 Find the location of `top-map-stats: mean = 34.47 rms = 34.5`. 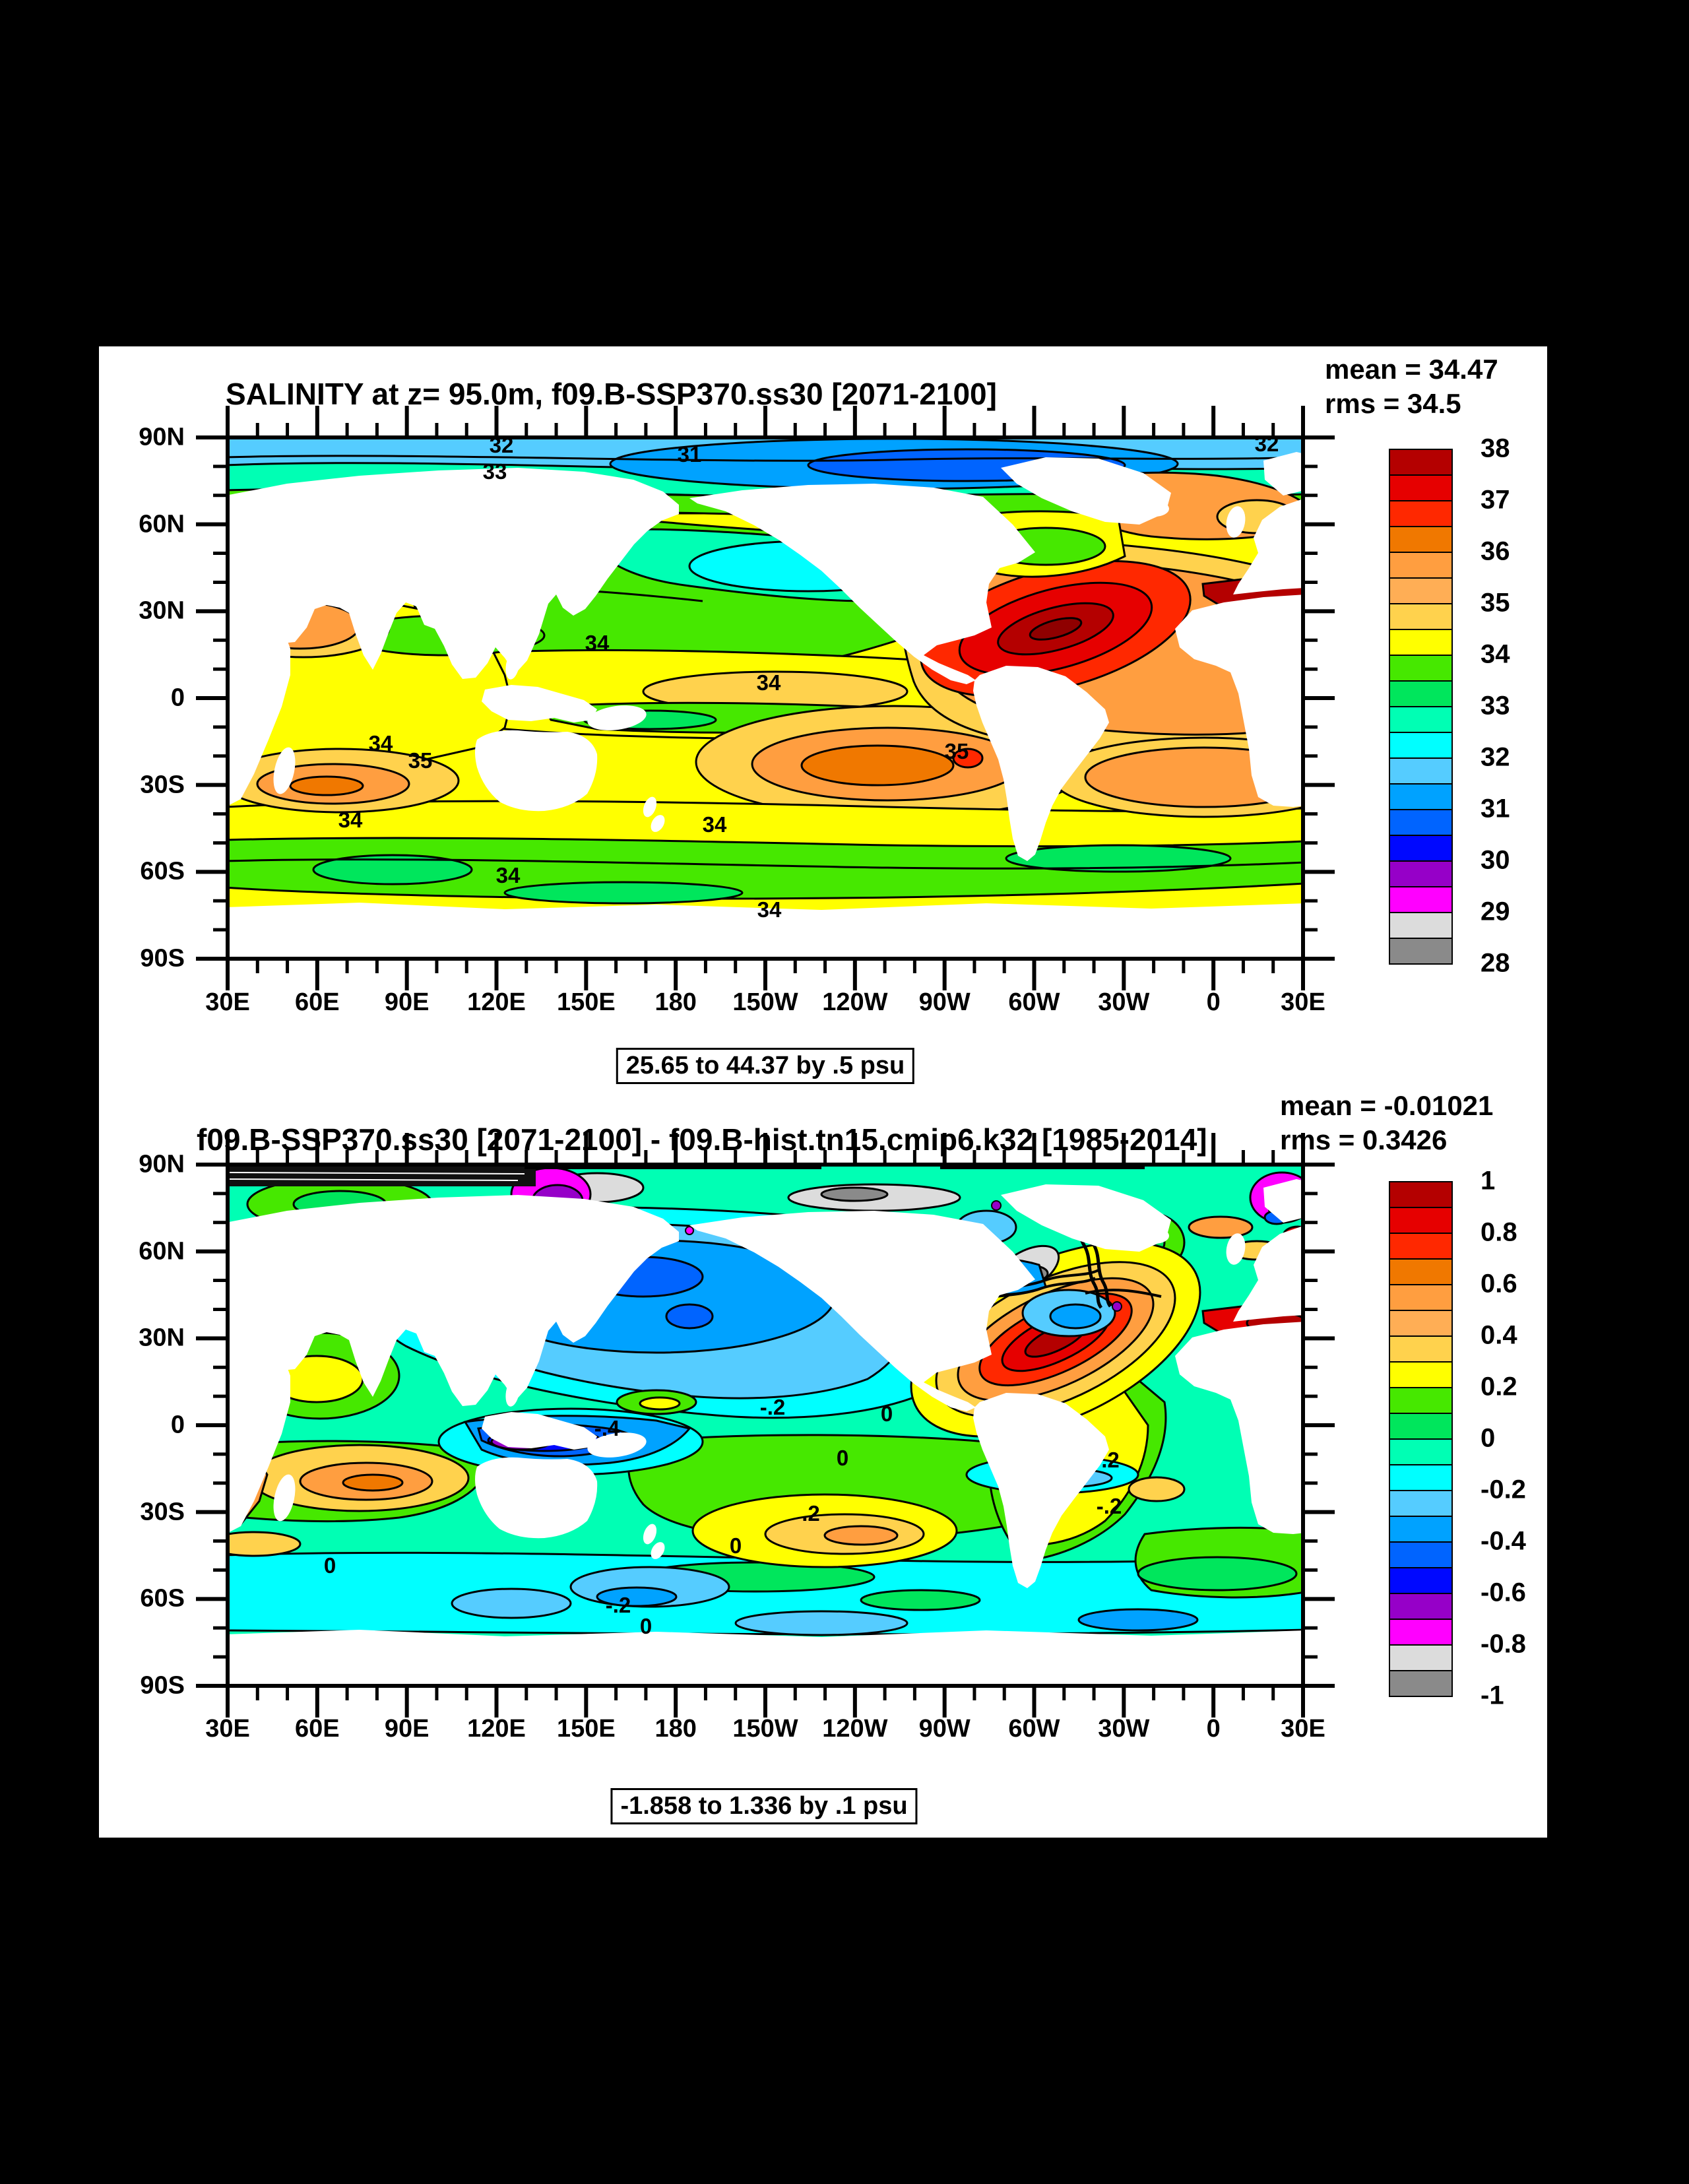

top-map-stats: mean = 34.47 rms = 34.5 is located at coordinates (1411, 386).